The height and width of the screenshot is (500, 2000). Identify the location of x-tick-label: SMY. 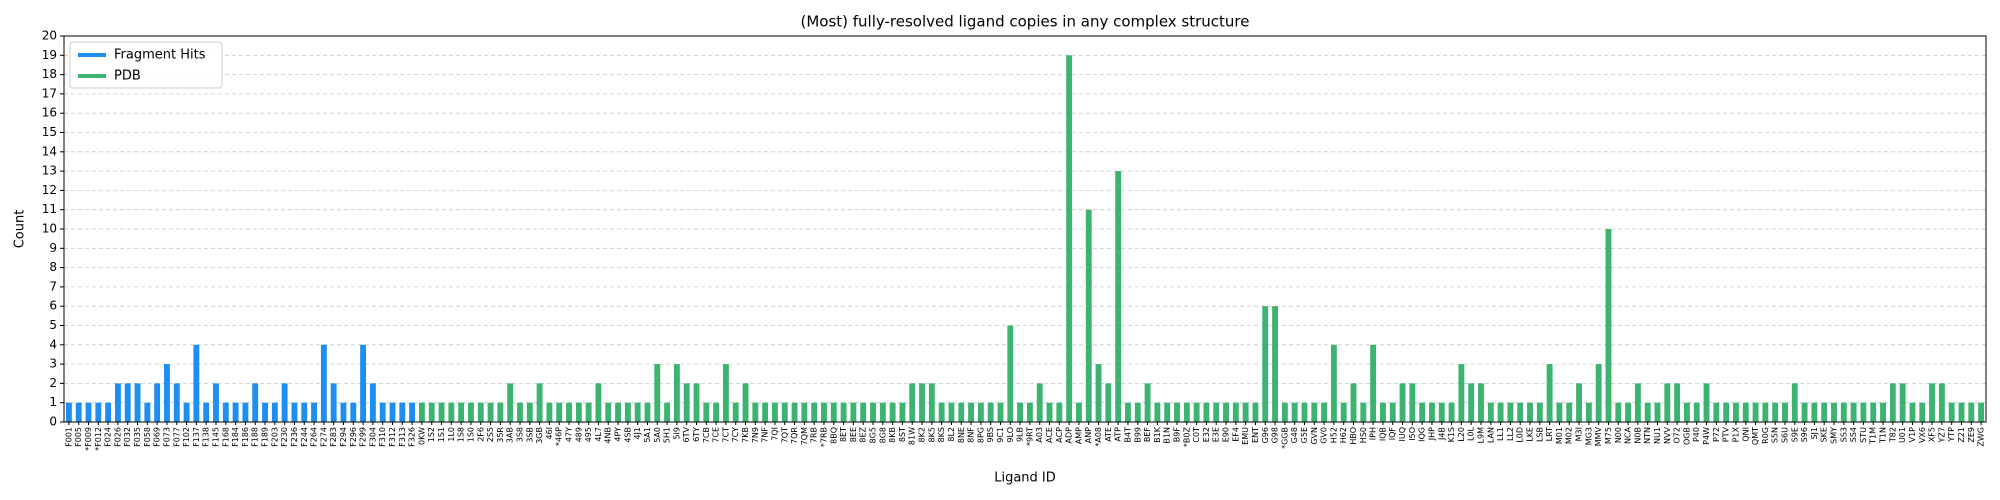
(1834, 435).